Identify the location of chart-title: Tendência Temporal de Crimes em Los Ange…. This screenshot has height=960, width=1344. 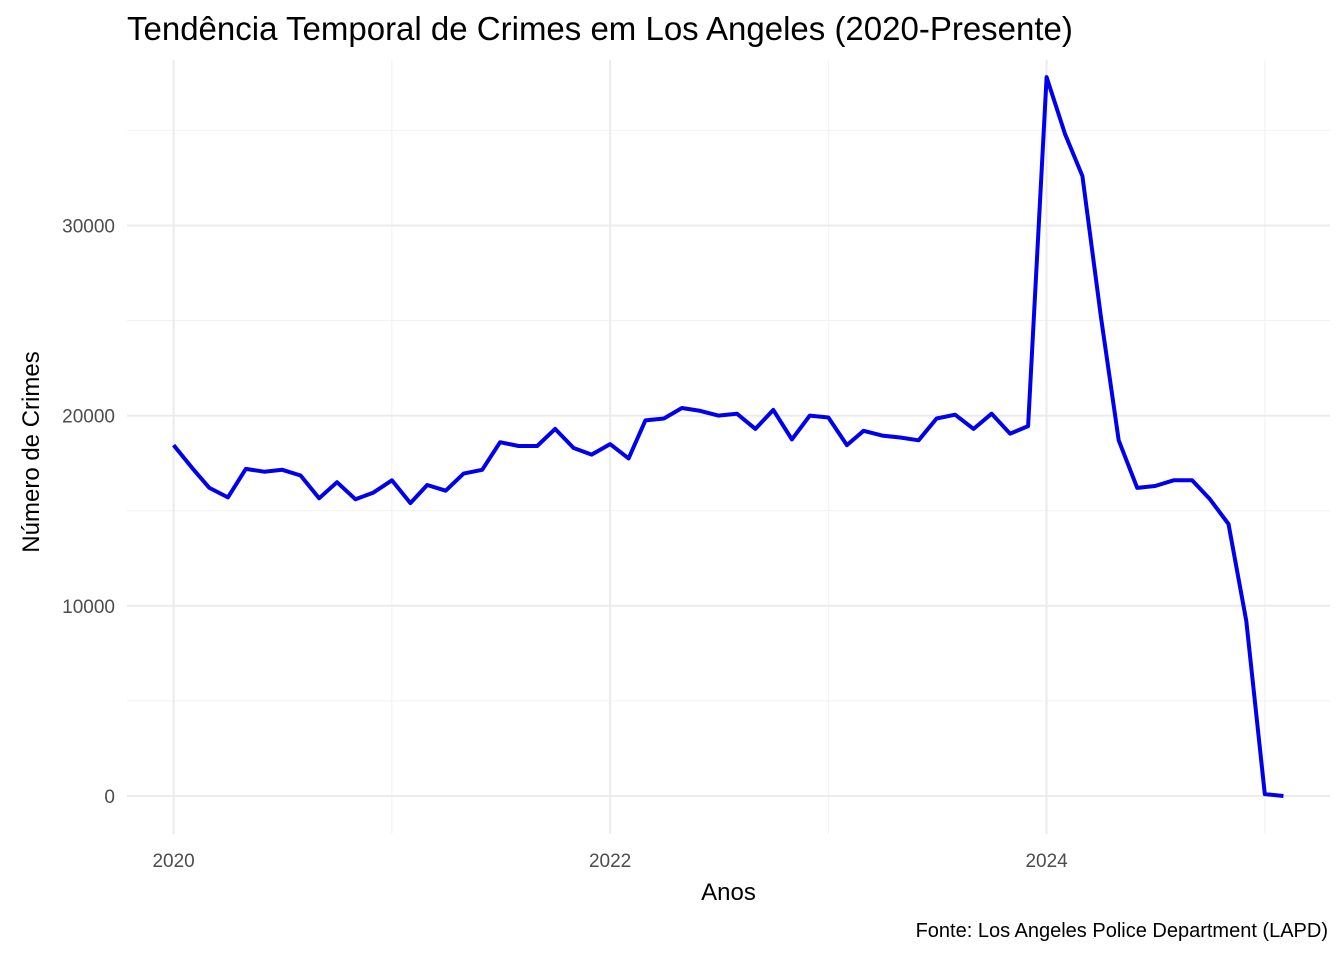
(600, 28).